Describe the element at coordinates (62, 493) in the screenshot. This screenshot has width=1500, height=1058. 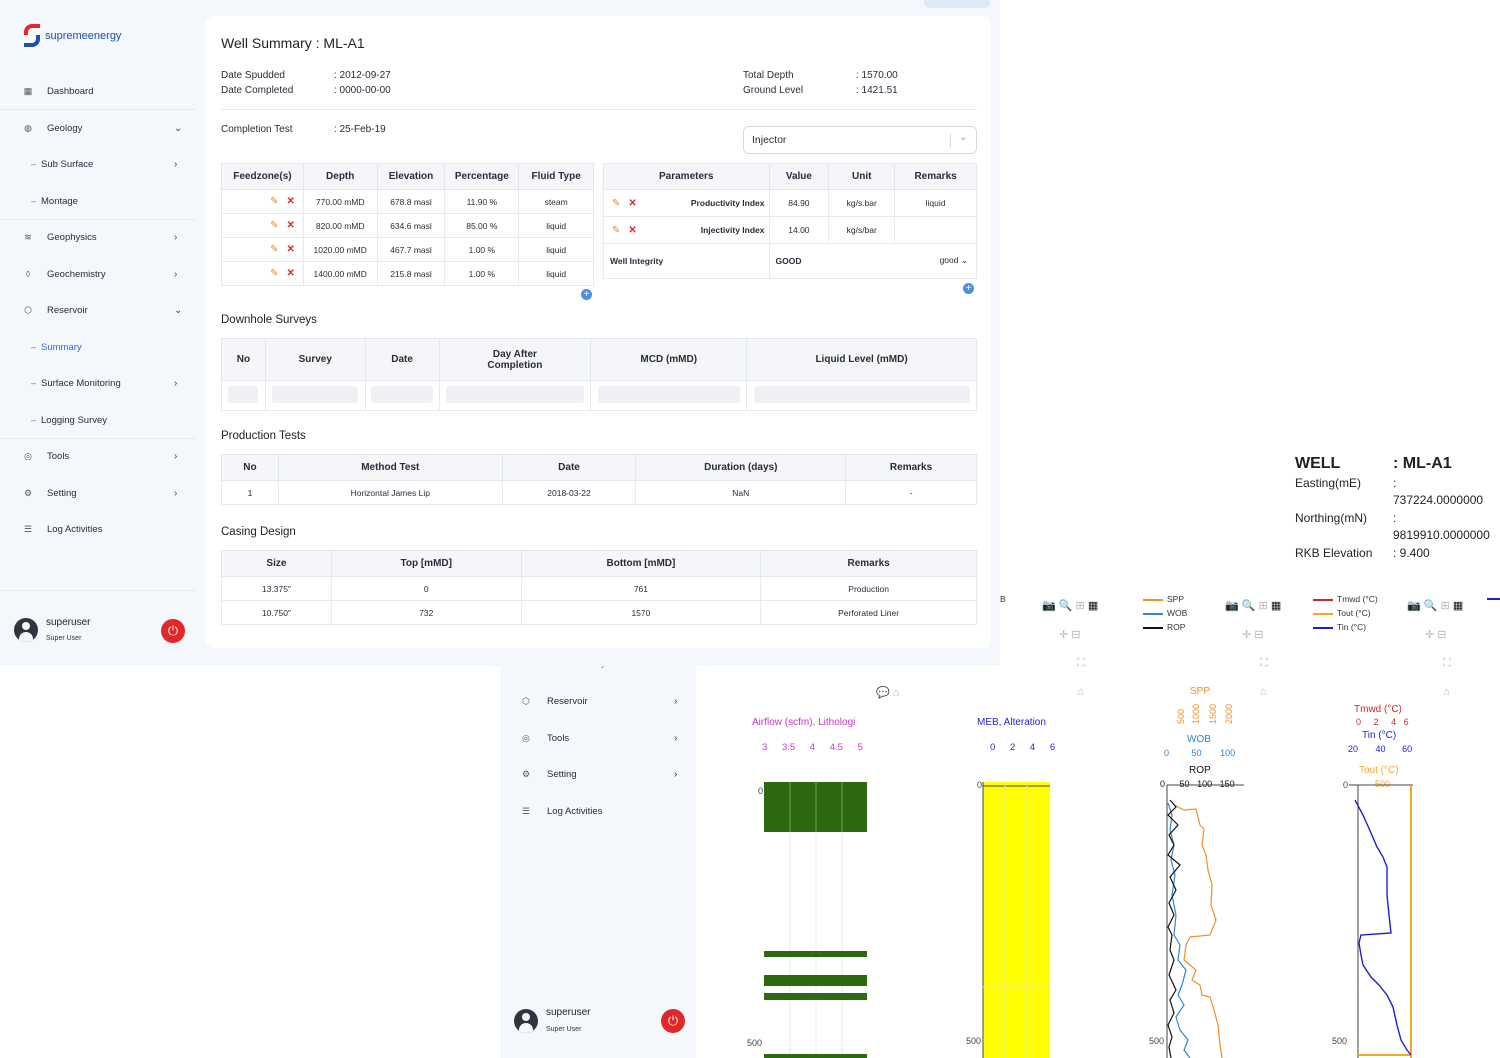
I see `sidebar-item-label: Setting` at that location.